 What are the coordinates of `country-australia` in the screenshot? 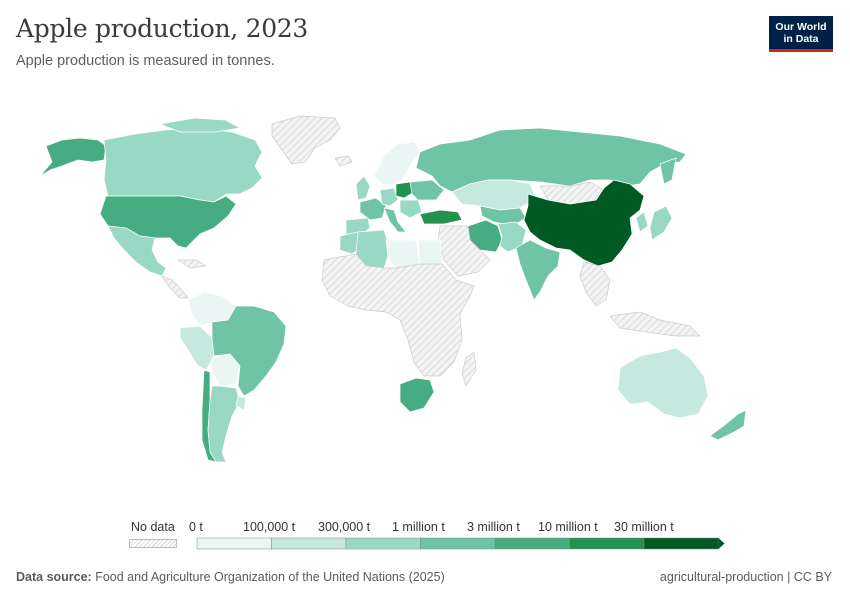 It's located at (663, 383).